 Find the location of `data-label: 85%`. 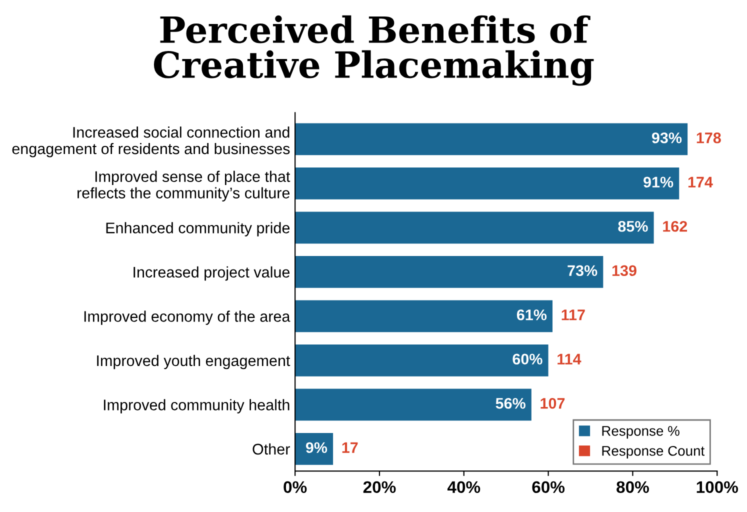

data-label: 85% is located at coordinates (633, 226).